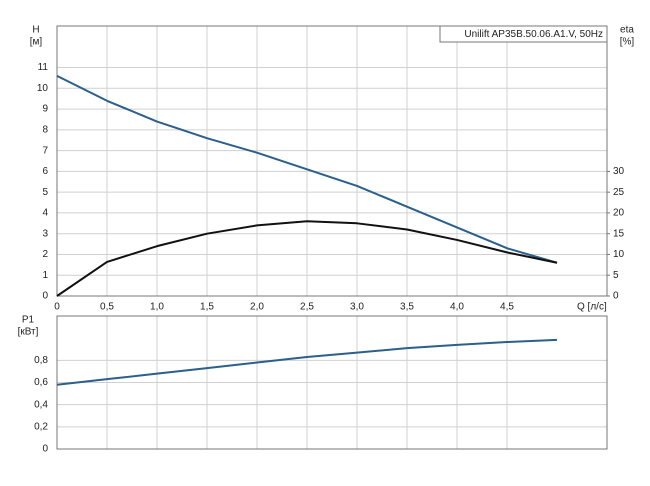 This screenshot has height=486, width=650. I want to click on y-tick-label: 0,6, so click(41, 382).